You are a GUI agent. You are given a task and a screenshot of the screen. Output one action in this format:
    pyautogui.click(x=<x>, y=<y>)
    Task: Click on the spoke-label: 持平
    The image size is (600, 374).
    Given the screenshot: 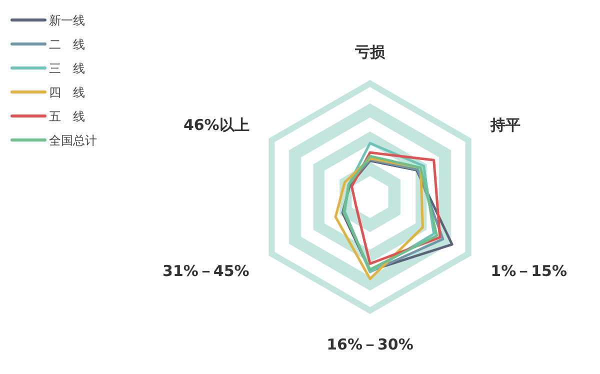 What is the action you would take?
    pyautogui.click(x=505, y=125)
    